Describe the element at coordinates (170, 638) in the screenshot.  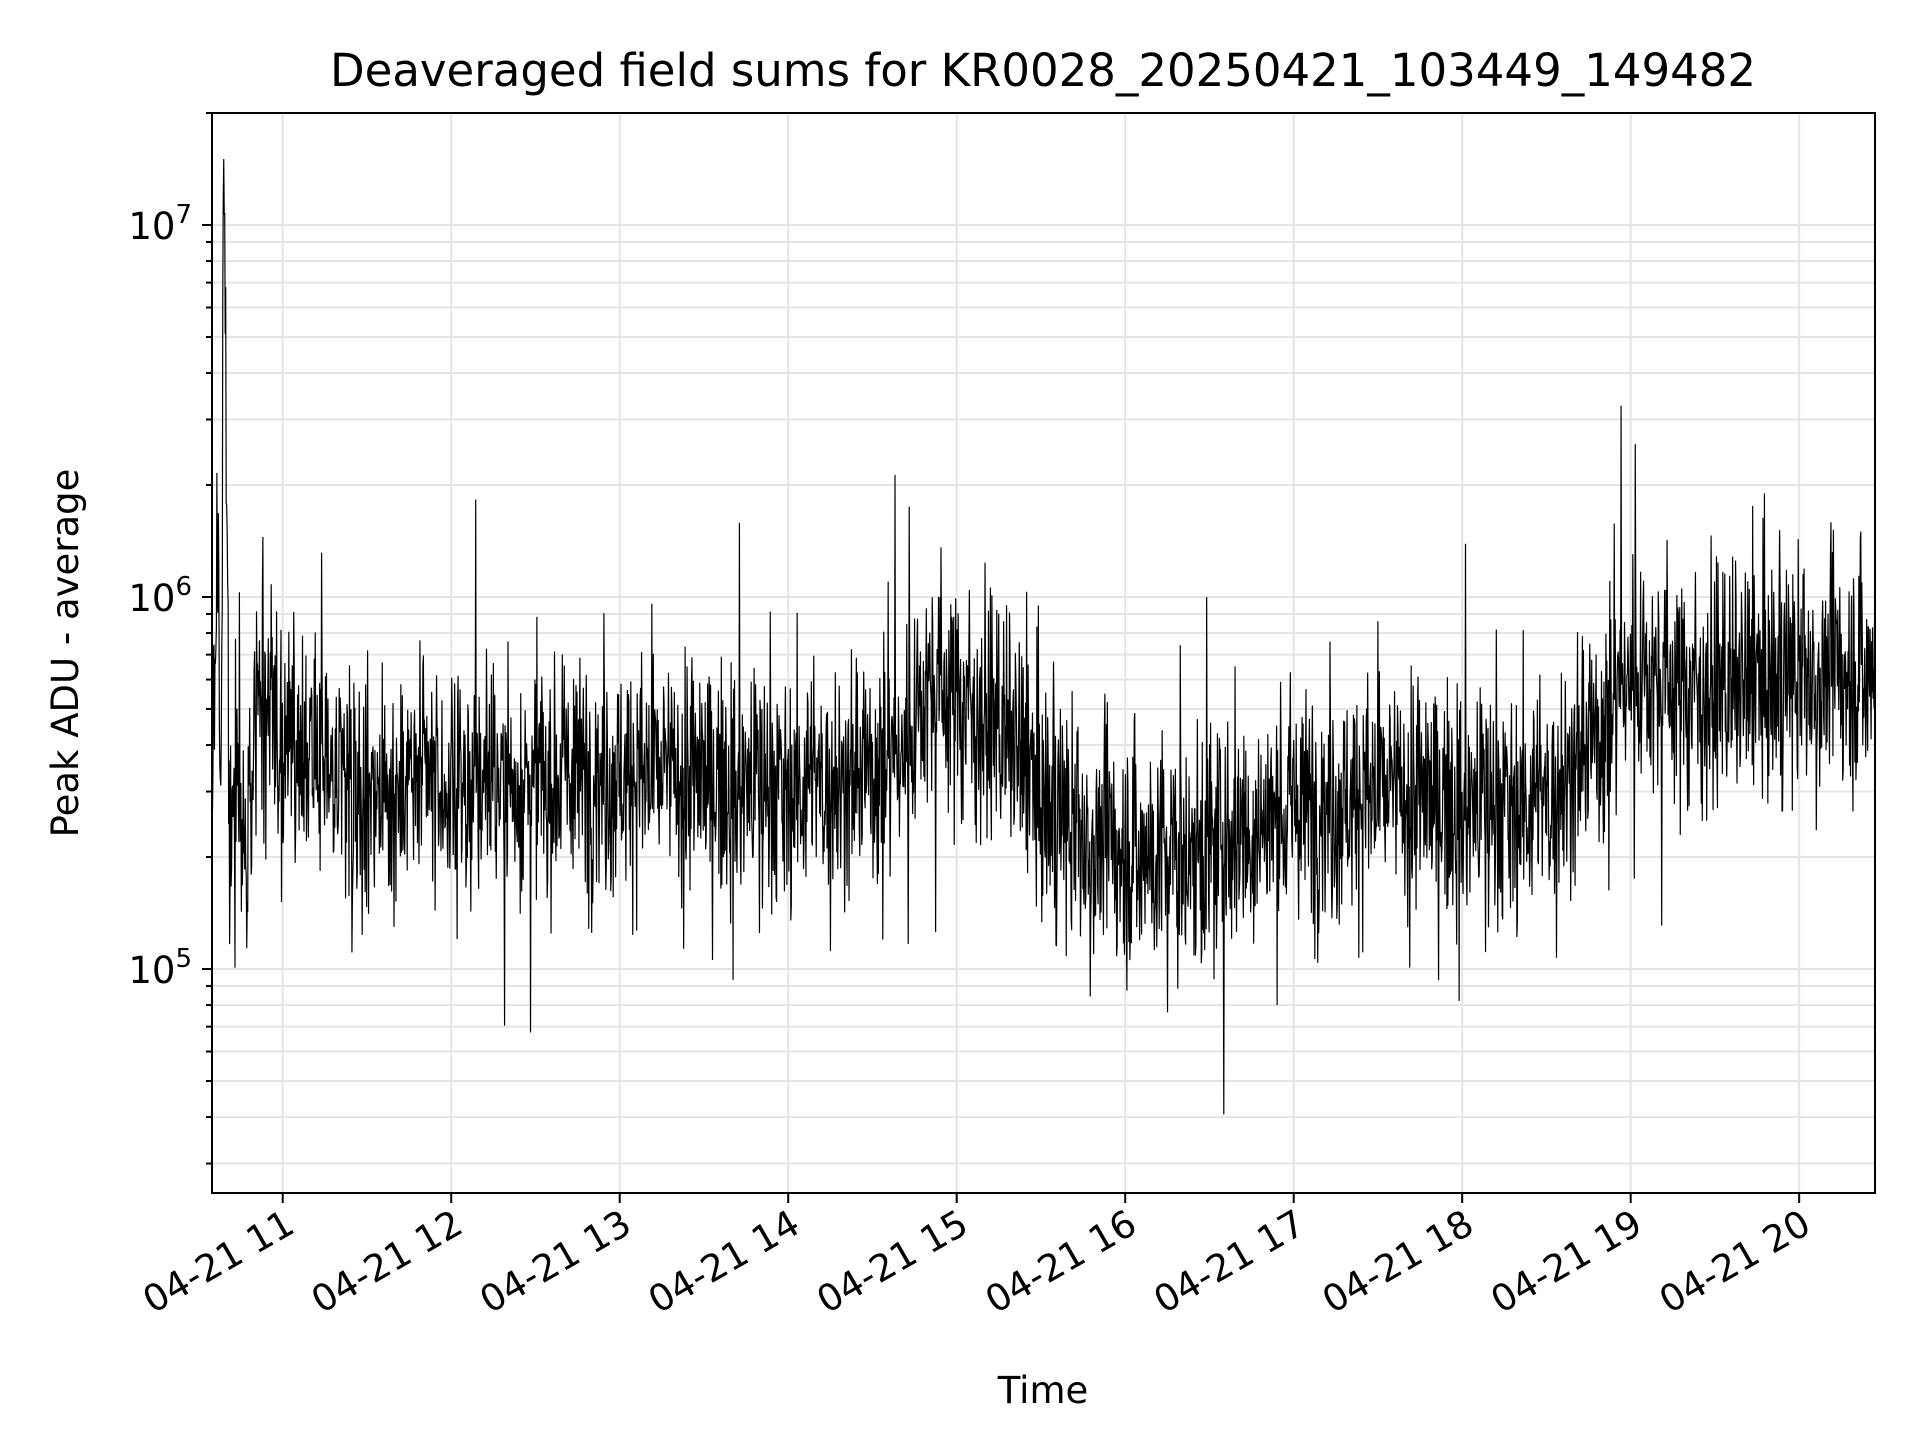
I see `y-axis: 105 106 107` at that location.